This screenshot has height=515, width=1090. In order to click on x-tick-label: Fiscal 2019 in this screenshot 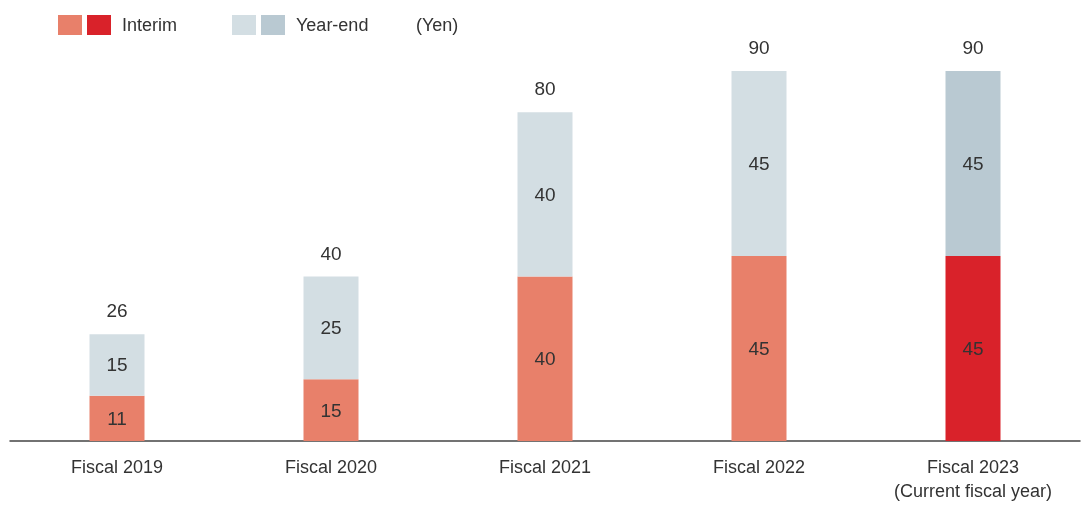, I will do `click(117, 467)`.